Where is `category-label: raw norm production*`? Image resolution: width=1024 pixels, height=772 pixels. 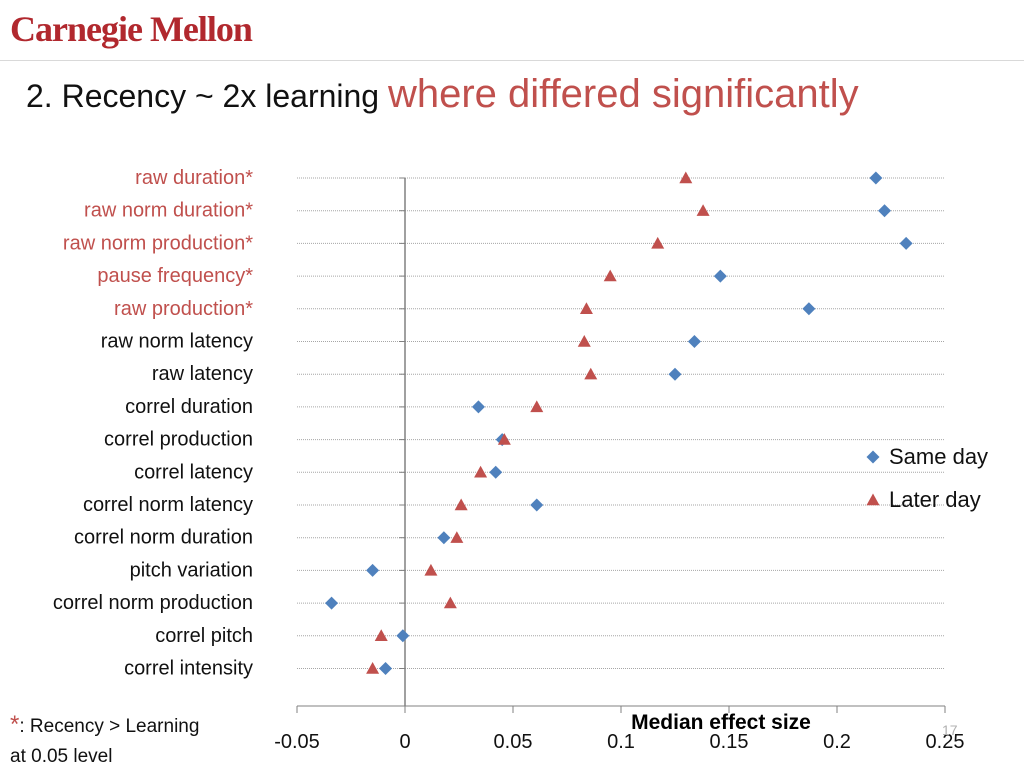 category-label: raw norm production* is located at coordinates (158, 243).